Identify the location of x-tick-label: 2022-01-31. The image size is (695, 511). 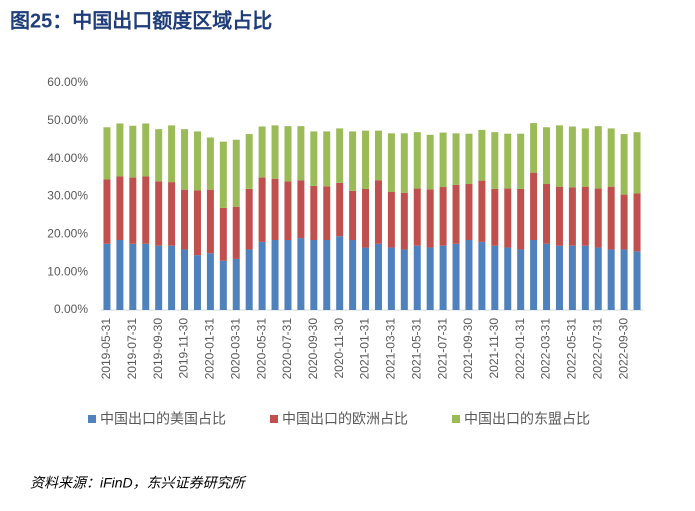
(520, 349).